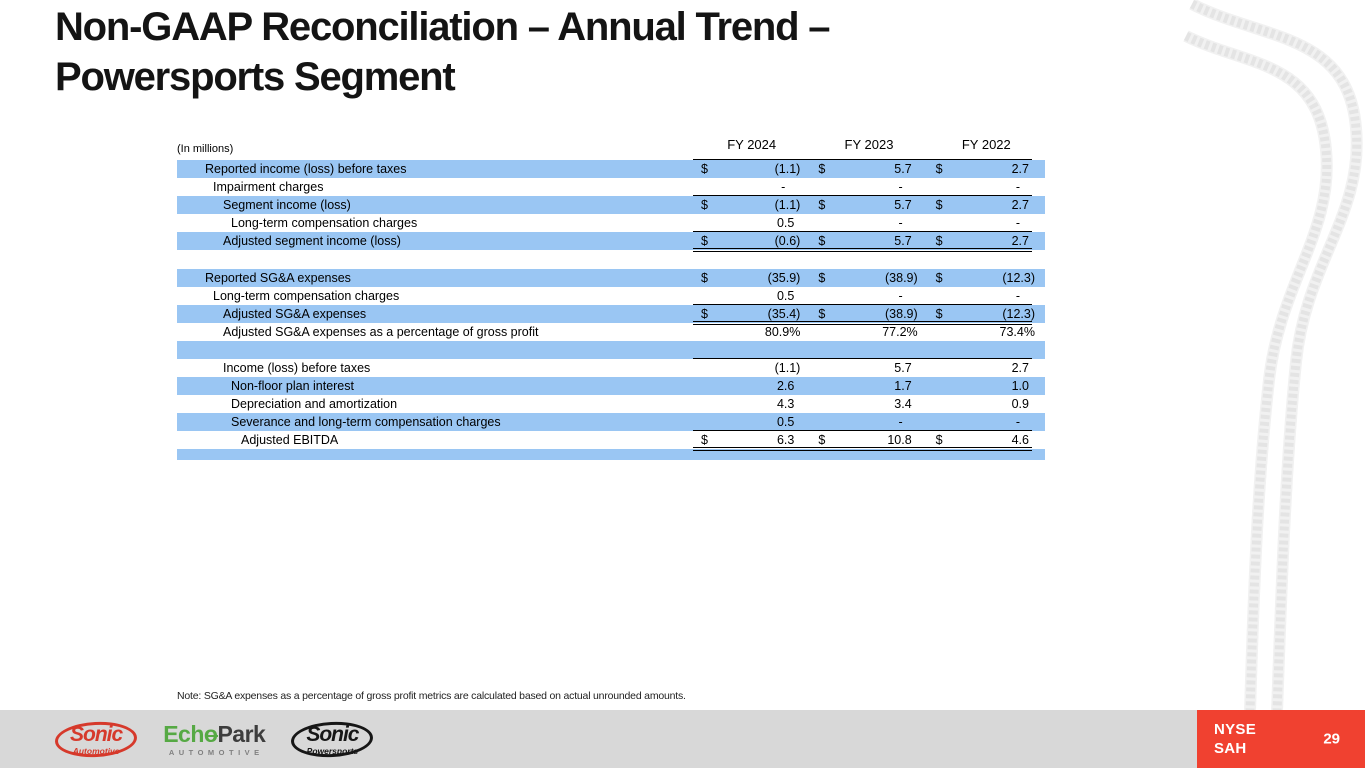  What do you see at coordinates (986, 386) in the screenshot?
I see `value-cell: 1.0` at bounding box center [986, 386].